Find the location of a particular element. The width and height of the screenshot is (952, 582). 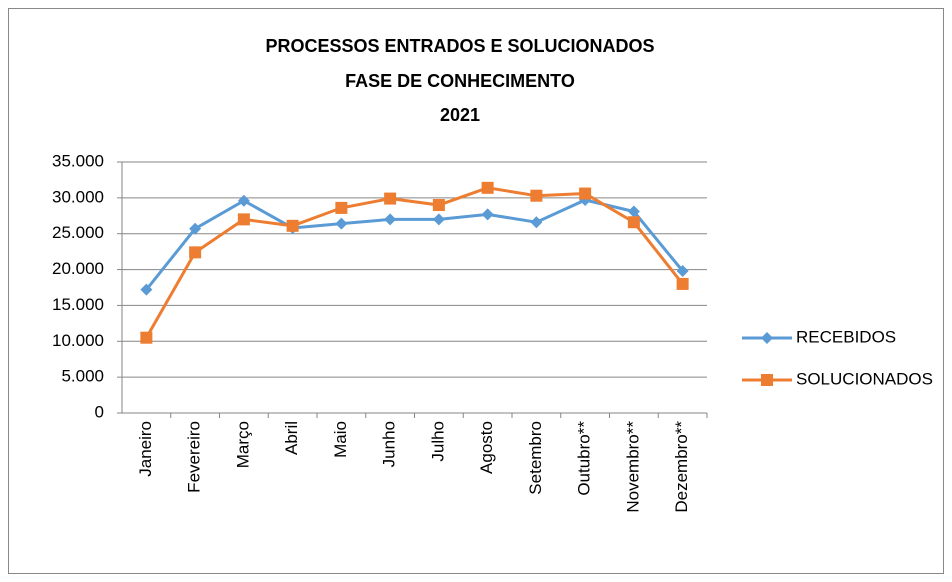

y-tick-label: 0 is located at coordinates (99, 411).